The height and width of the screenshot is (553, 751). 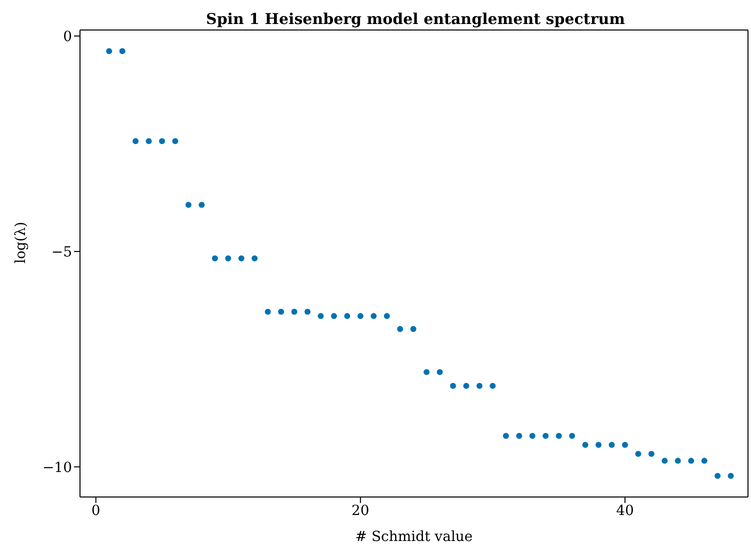 What do you see at coordinates (414, 537) in the screenshot?
I see `x-axis-title: # Schmidt value` at bounding box center [414, 537].